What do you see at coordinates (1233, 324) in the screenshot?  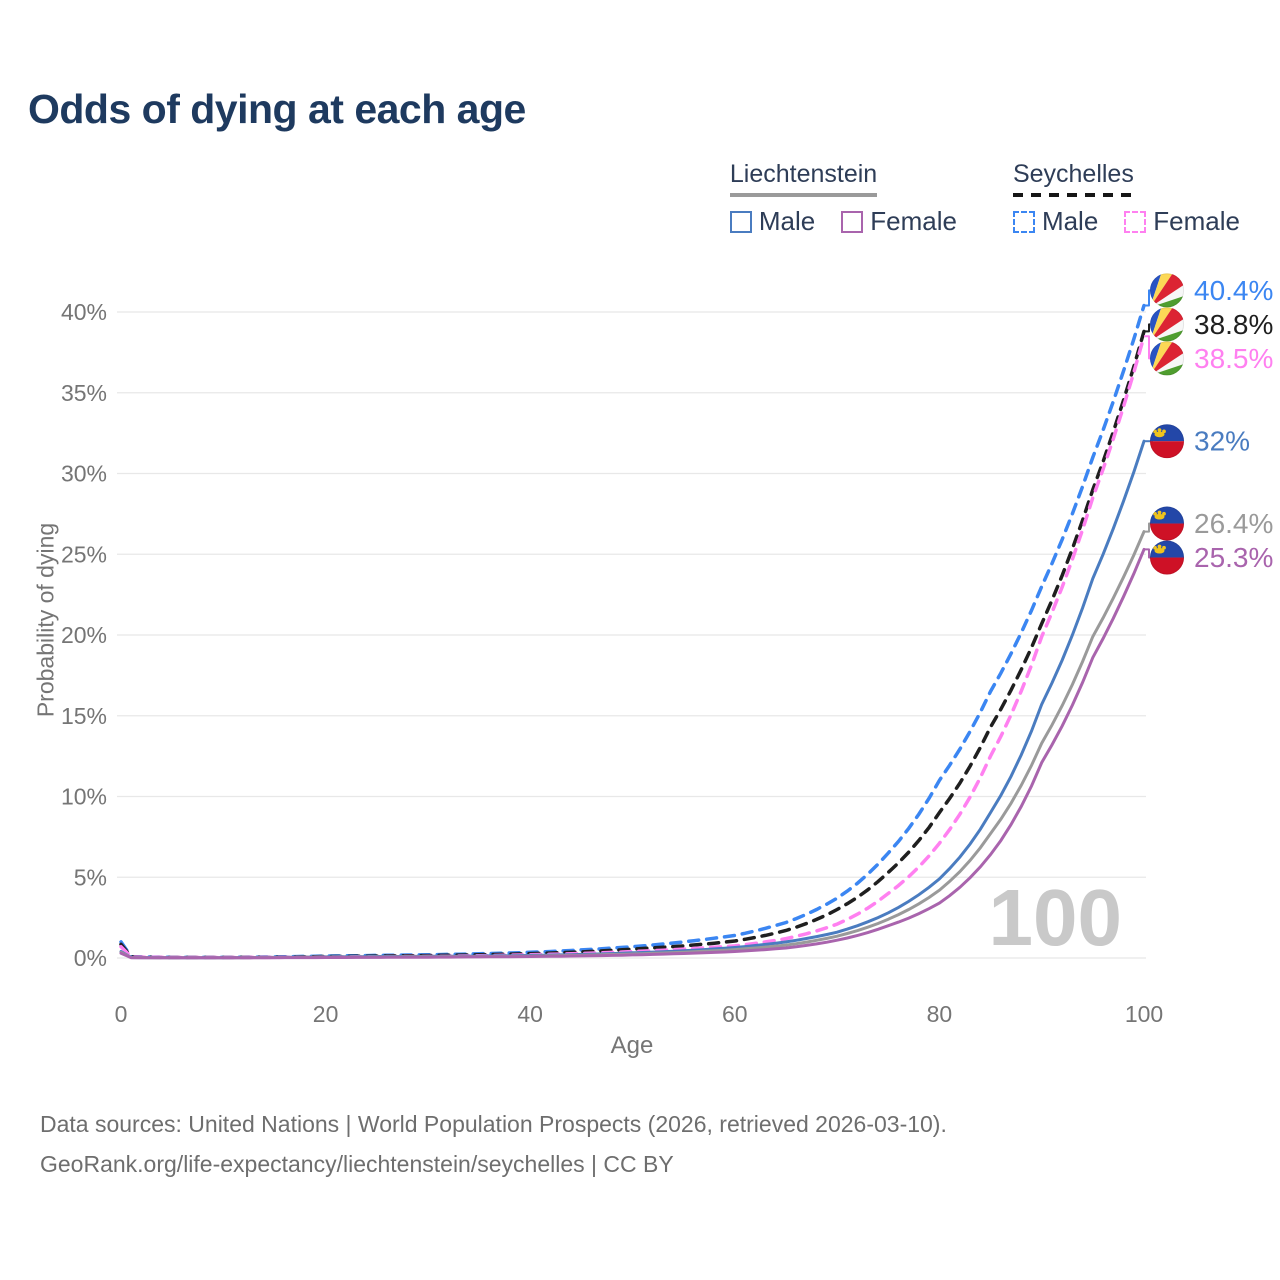 I see `end-label-seychelles-total: 38.8%` at bounding box center [1233, 324].